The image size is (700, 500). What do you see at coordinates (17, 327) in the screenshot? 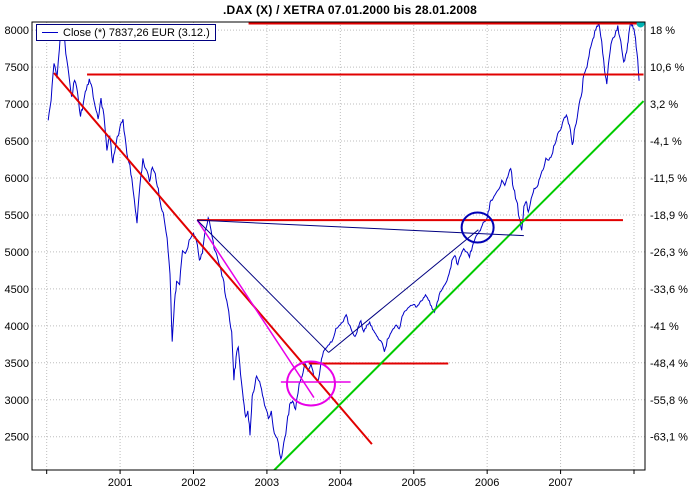
I see `y-axis-label-left-4000: 4000` at bounding box center [17, 327].